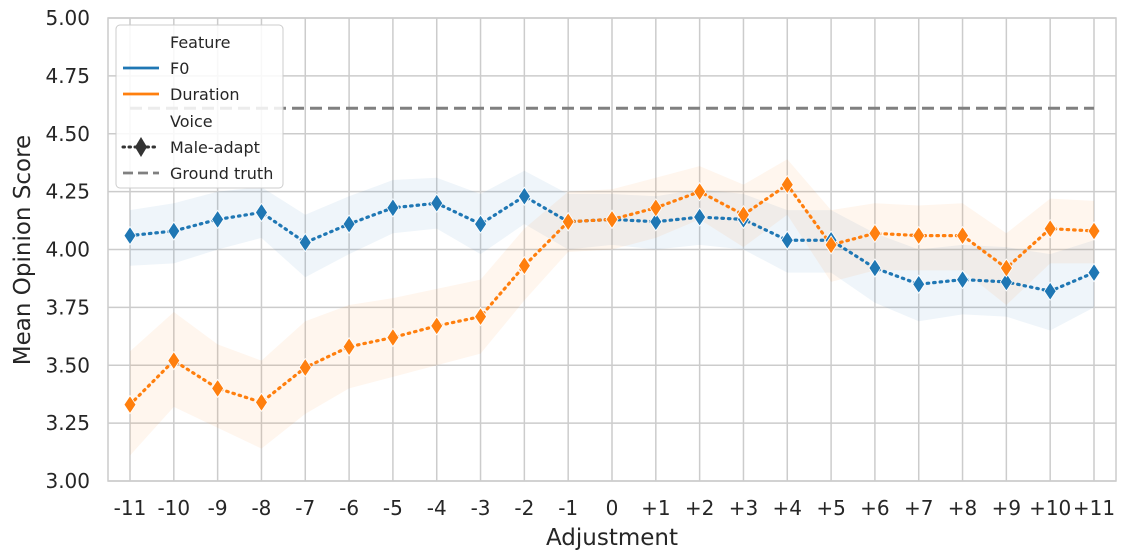 This screenshot has height=560, width=1127. I want to click on y-tick-label: 3.25, so click(67, 423).